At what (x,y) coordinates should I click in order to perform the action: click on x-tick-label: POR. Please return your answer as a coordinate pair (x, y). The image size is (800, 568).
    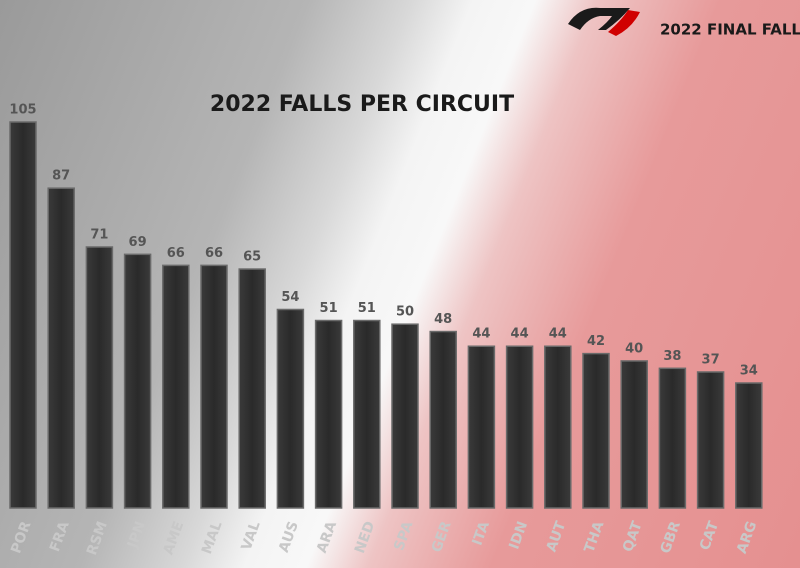
    Looking at the image, I should click on (21, 537).